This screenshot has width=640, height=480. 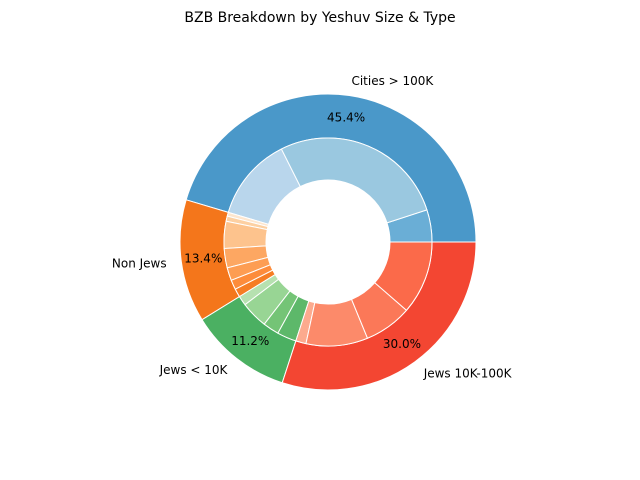 I want to click on inner-ring, so click(x=328, y=242).